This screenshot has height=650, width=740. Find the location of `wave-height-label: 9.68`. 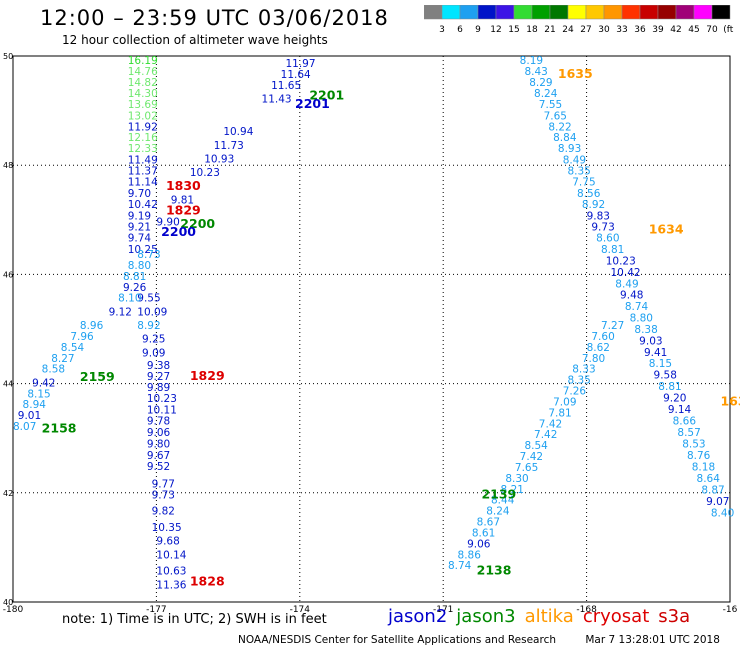

wave-height-label: 9.68 is located at coordinates (167, 542).